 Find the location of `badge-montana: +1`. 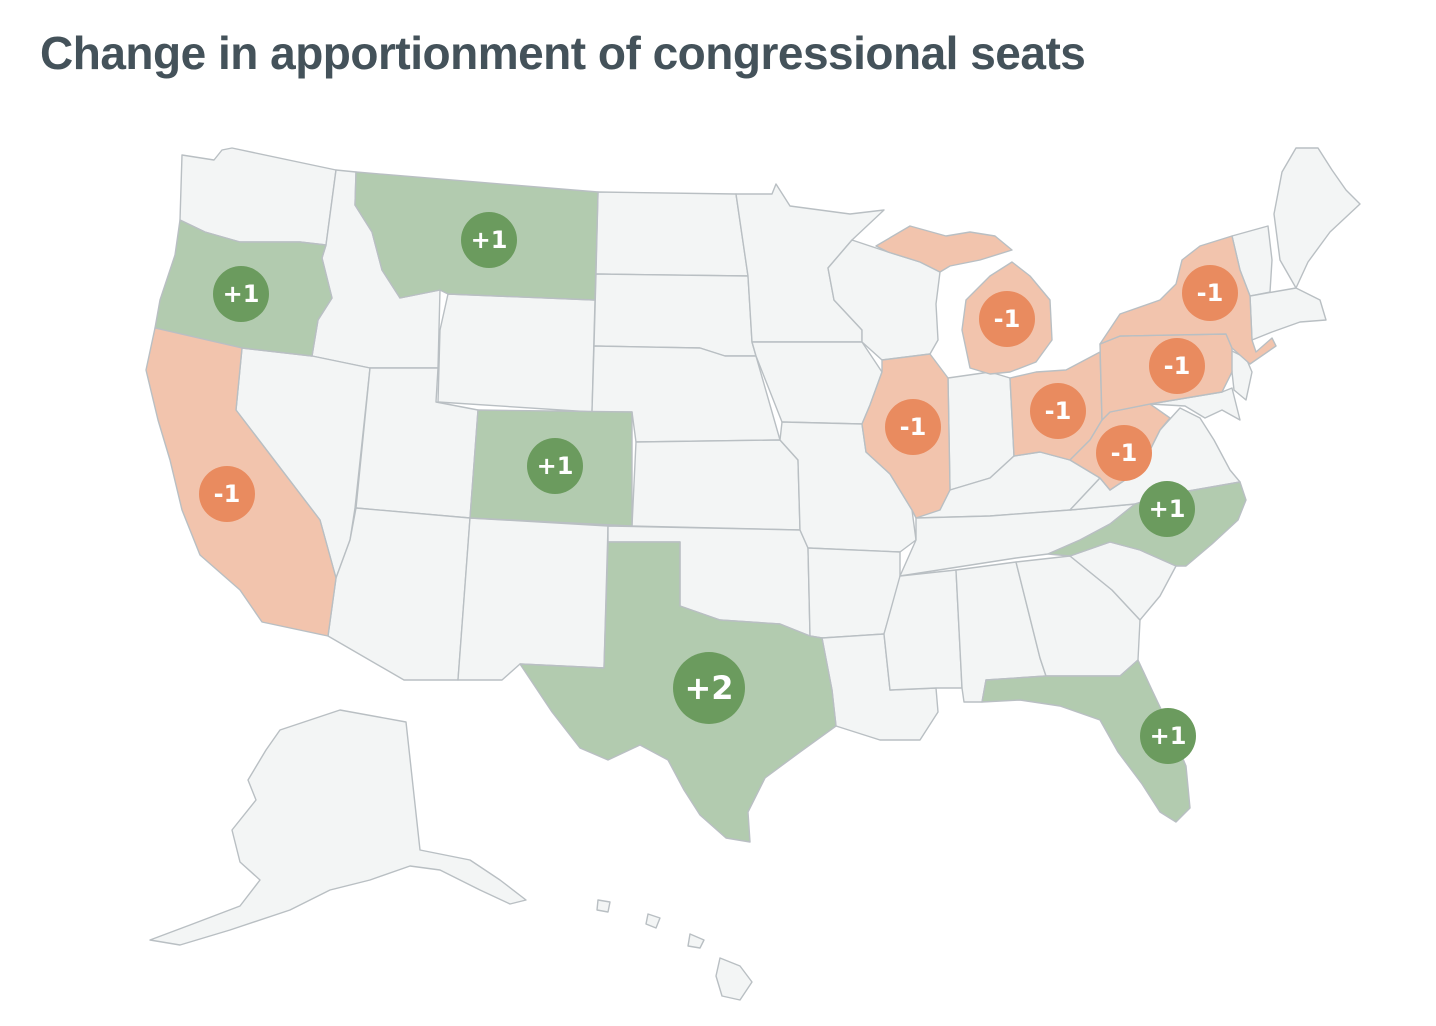

badge-montana: +1 is located at coordinates (489, 240).